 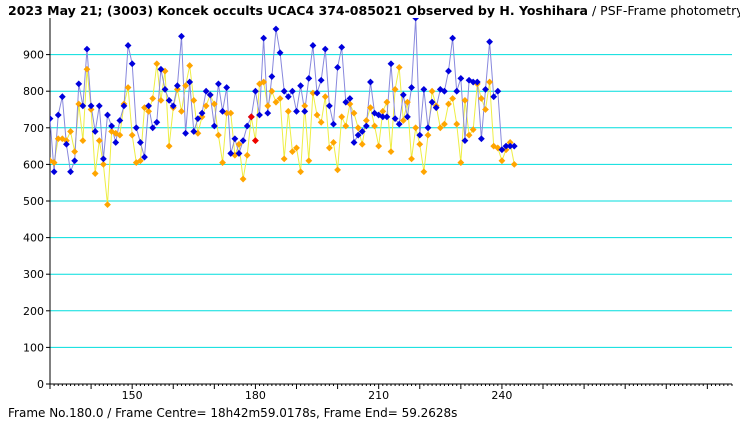 I want to click on y-tick-label-100: 100, so click(x=33, y=347).